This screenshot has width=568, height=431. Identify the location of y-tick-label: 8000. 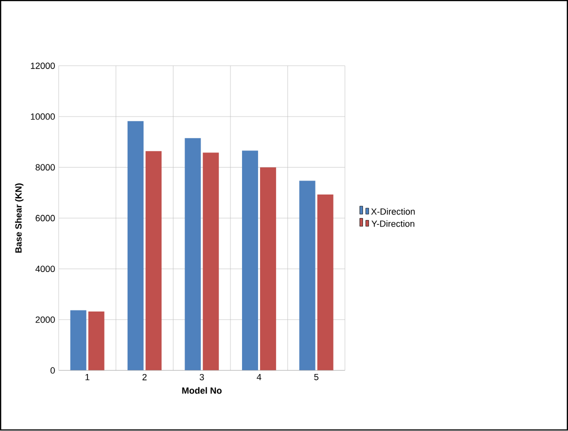
(45, 167).